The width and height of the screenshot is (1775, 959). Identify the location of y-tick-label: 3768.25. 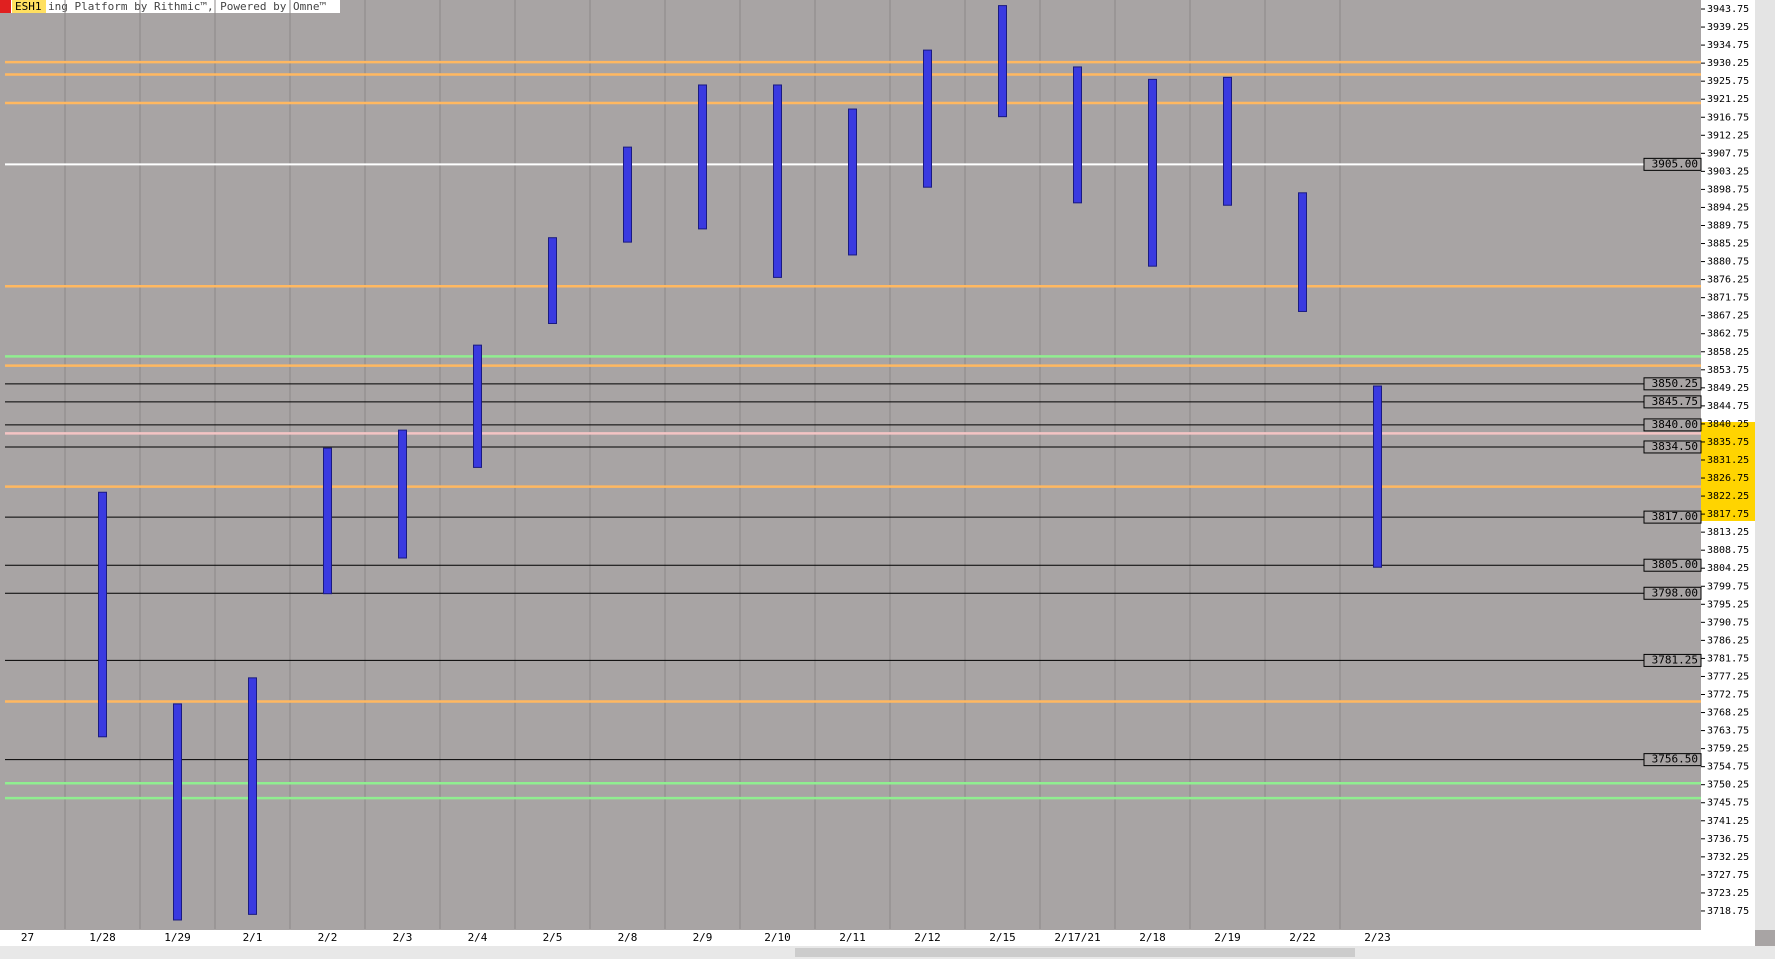
(1728, 713).